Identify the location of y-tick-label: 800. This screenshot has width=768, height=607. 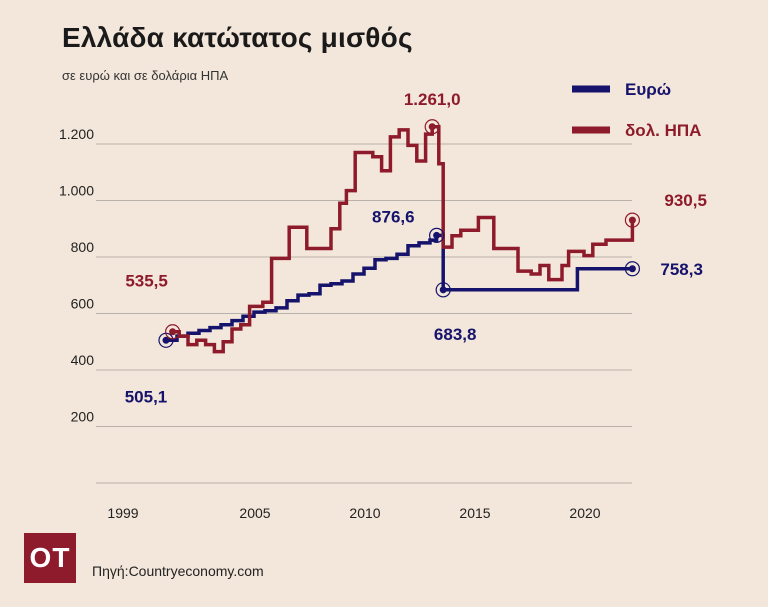
(83, 247).